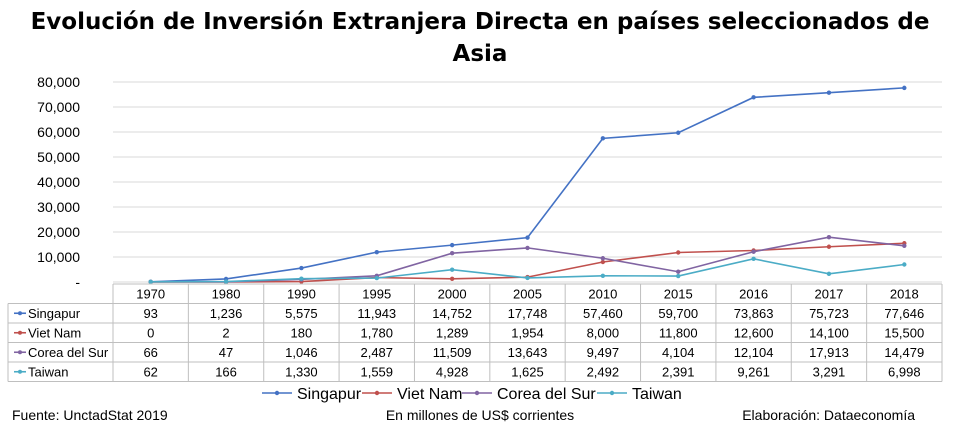 The height and width of the screenshot is (427, 960). I want to click on data-label: 4,928, so click(452, 372).